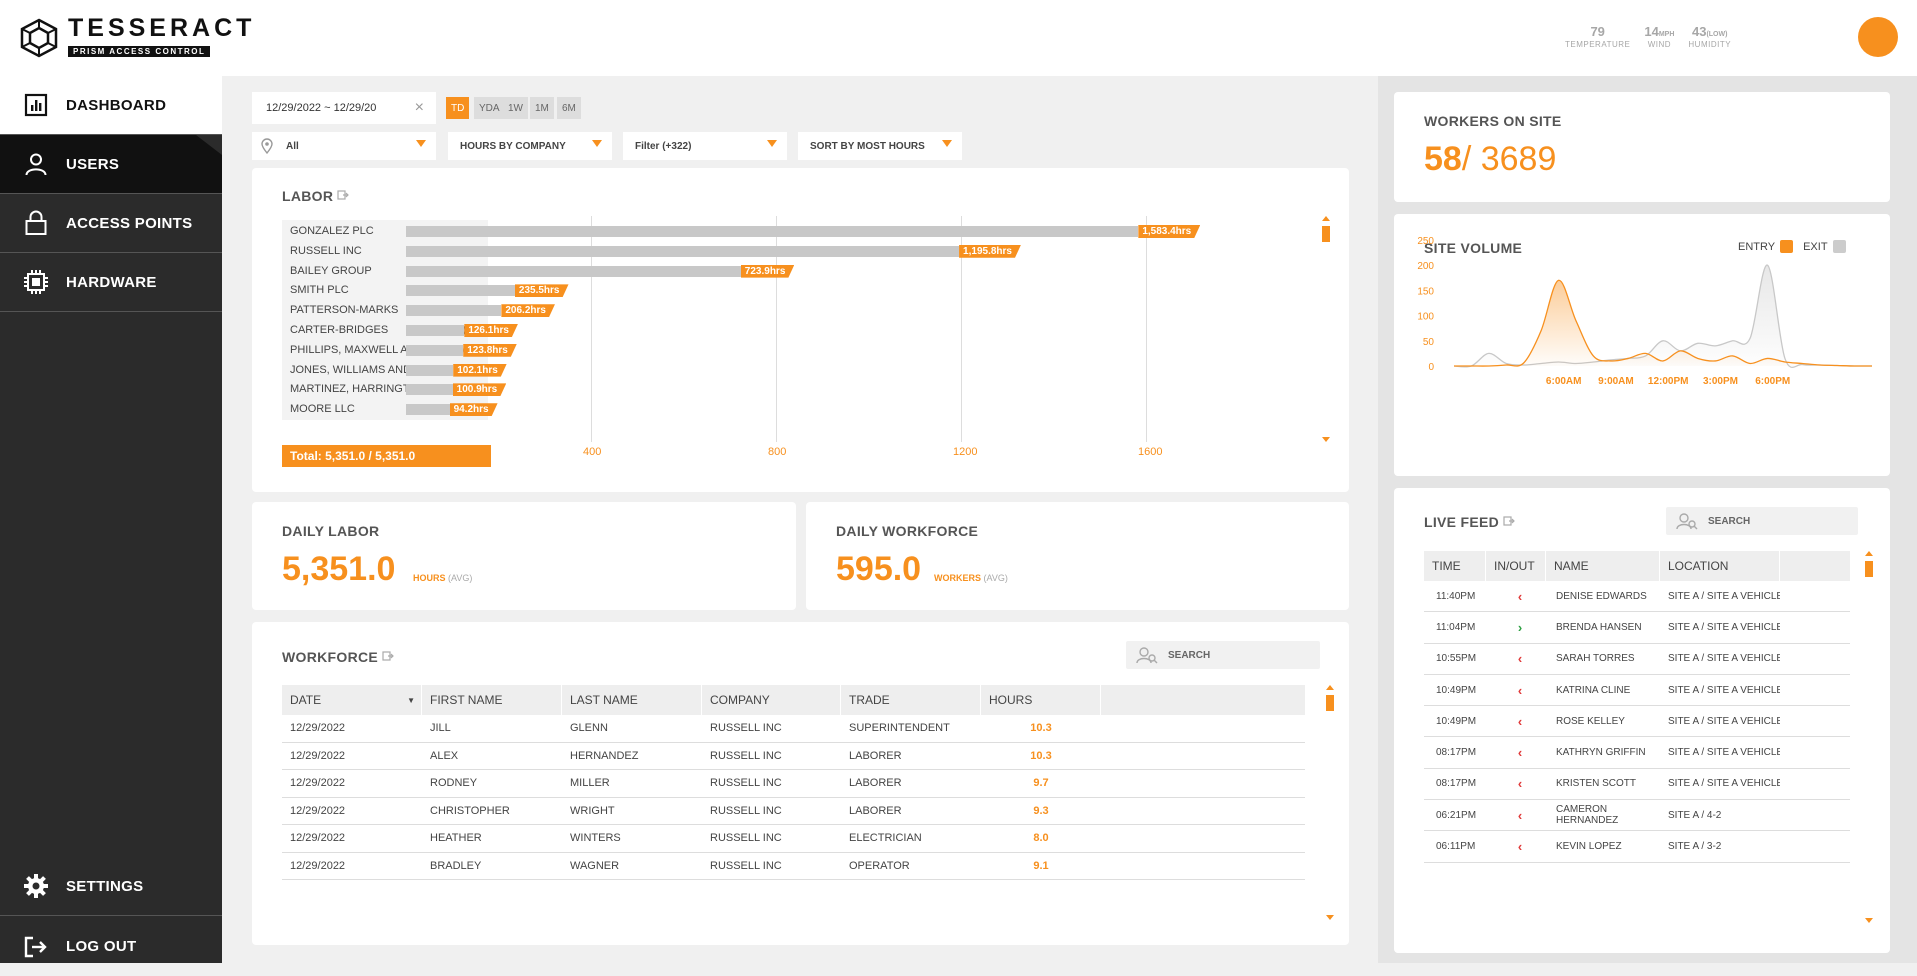 The height and width of the screenshot is (976, 1917). I want to click on workers-on-site-title: WORKERS ON SITE, so click(1493, 121).